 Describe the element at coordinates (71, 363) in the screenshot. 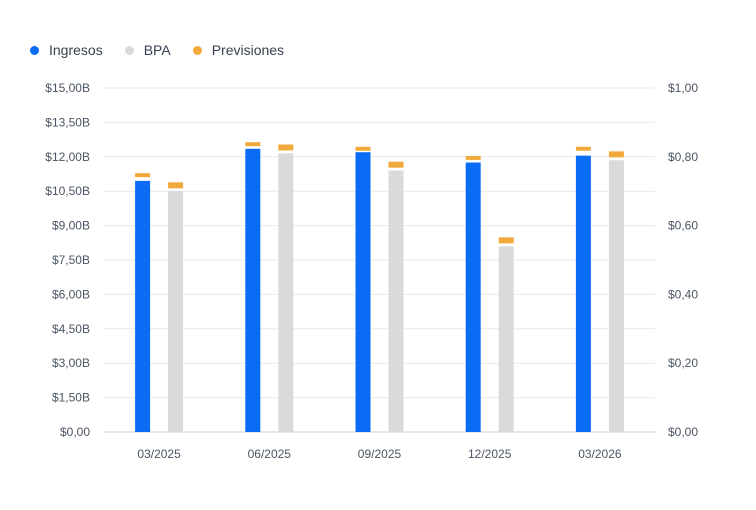

I see `left-axis-tick-label: $3,00B` at that location.